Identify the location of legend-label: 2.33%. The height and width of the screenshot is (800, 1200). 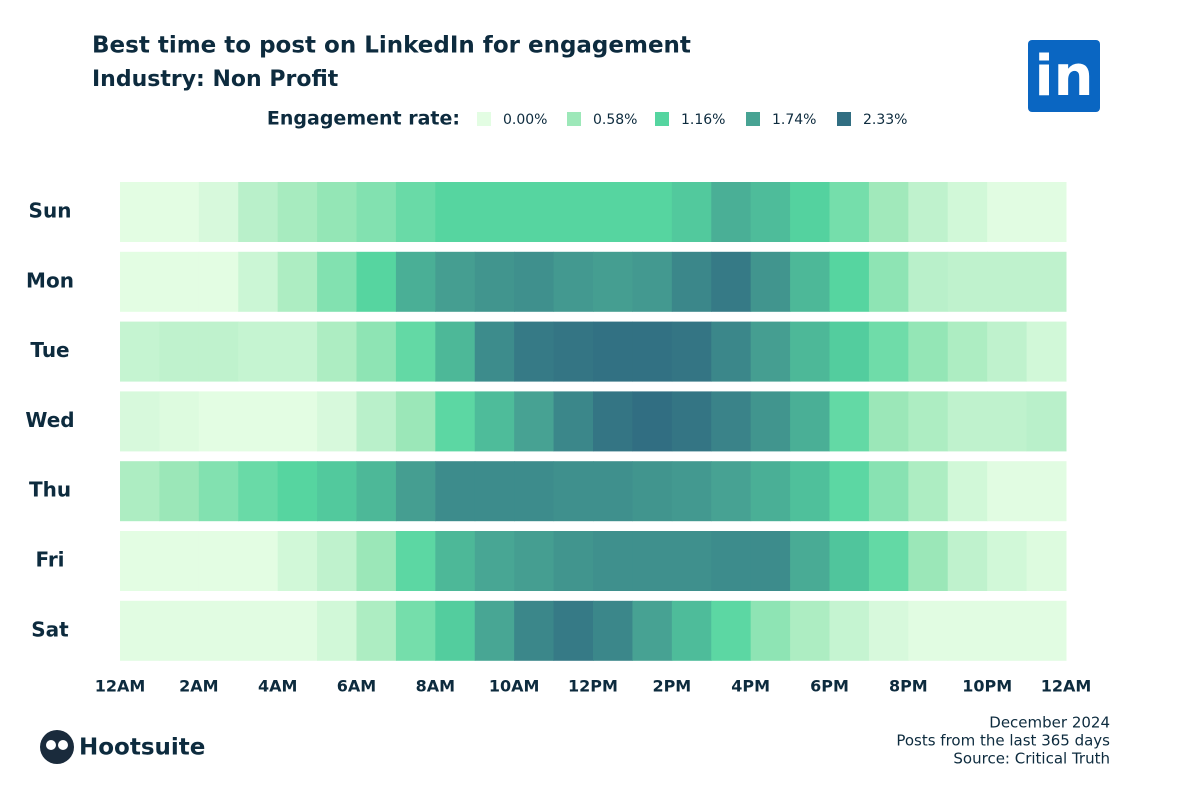
(885, 120).